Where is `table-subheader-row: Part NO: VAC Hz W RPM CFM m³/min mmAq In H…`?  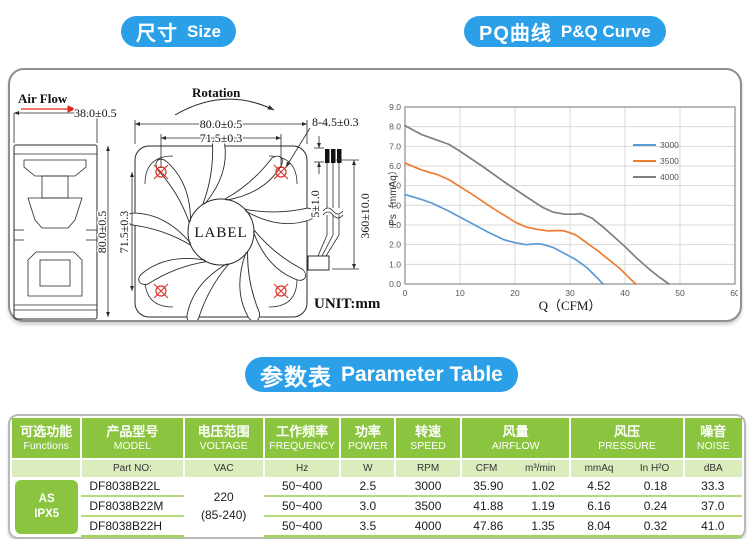 table-subheader-row: Part NO: VAC Hz W RPM CFM m³/min mmAq In H… is located at coordinates (377, 468).